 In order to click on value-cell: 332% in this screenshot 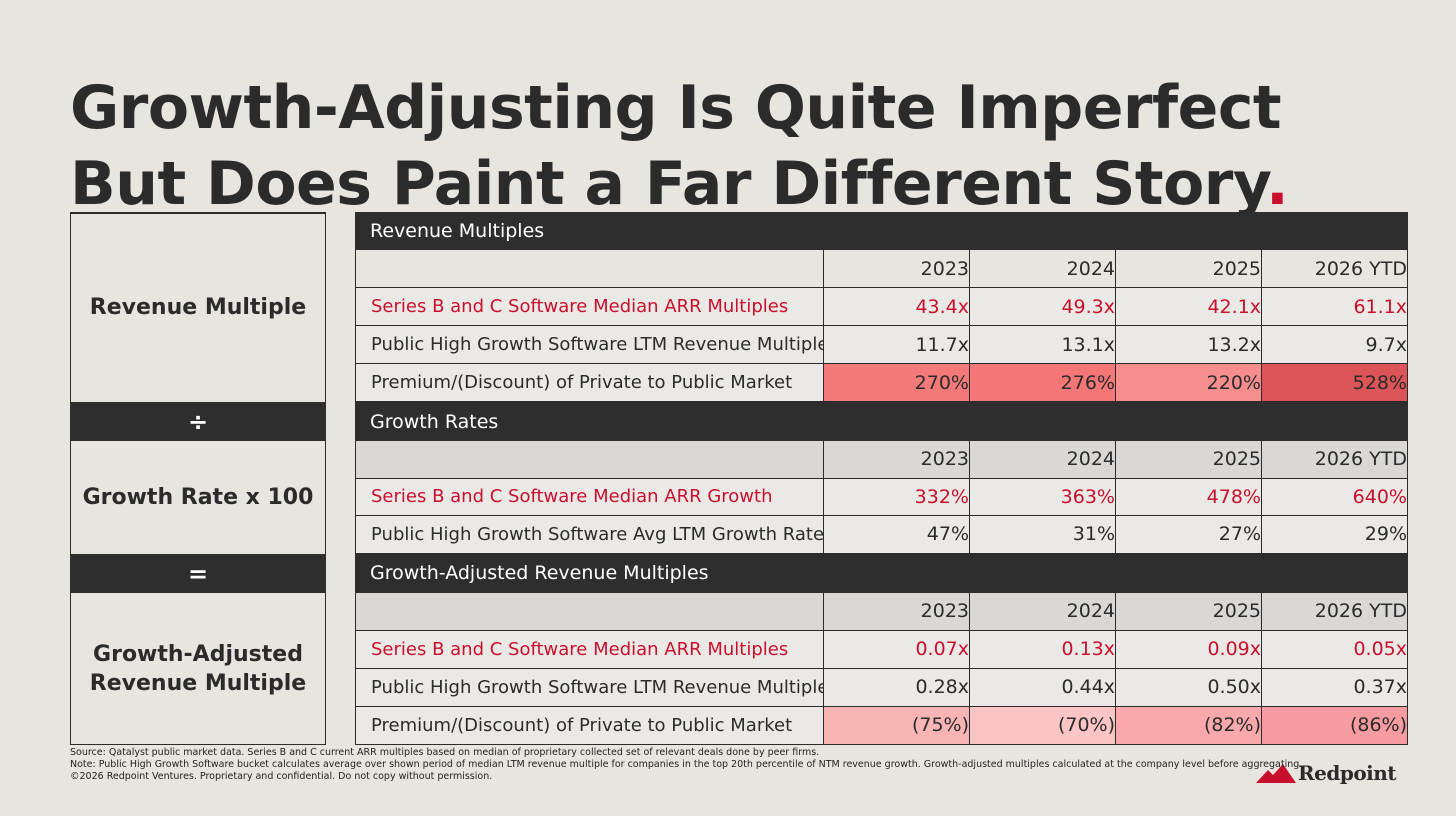, I will do `click(897, 497)`.